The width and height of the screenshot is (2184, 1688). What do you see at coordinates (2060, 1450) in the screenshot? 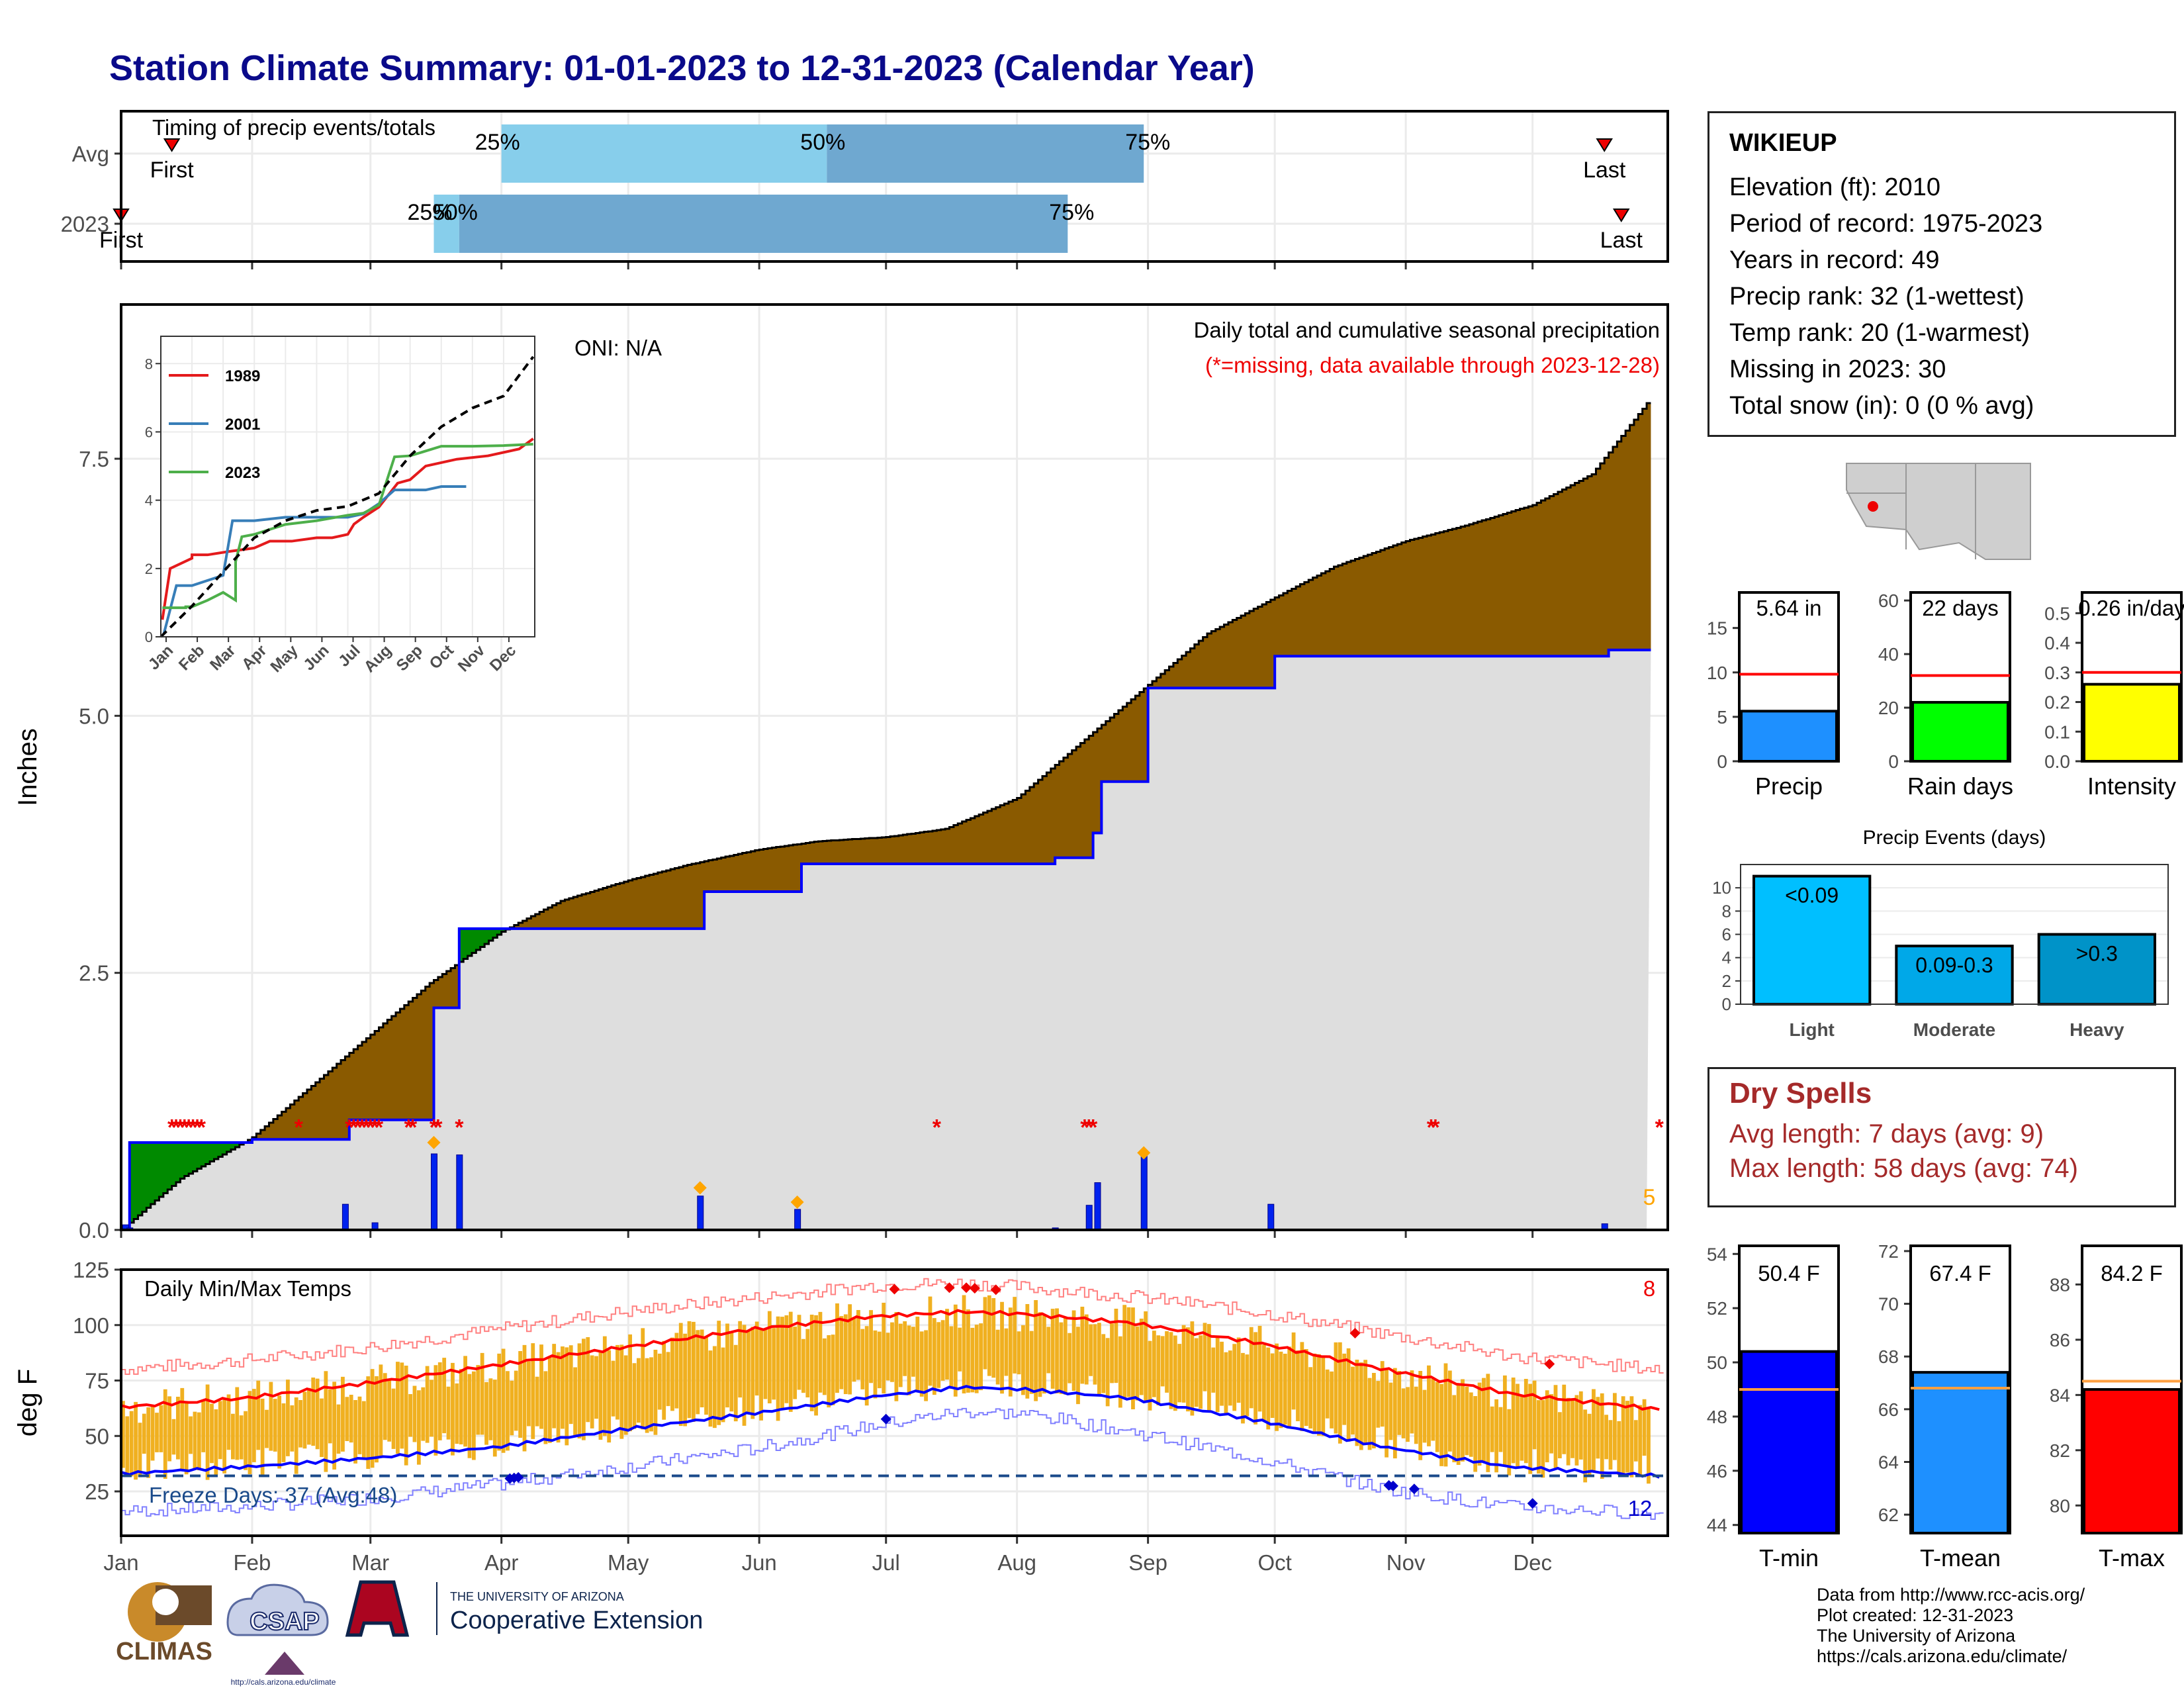
I see `summary-ytick-label: 82` at bounding box center [2060, 1450].